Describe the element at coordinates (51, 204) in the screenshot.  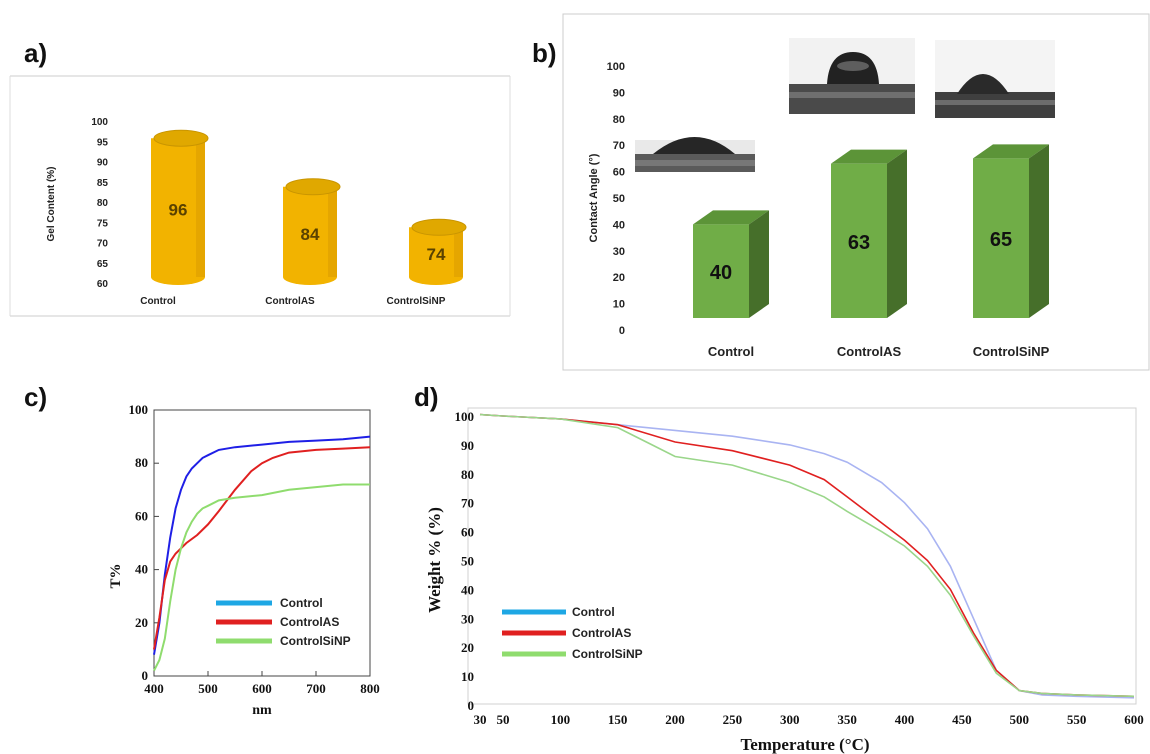
I see `y-axis-label: Gel Content (%)` at that location.